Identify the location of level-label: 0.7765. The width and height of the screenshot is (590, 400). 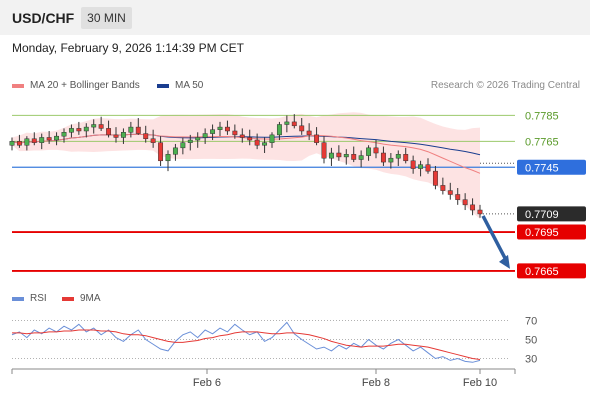
(542, 142).